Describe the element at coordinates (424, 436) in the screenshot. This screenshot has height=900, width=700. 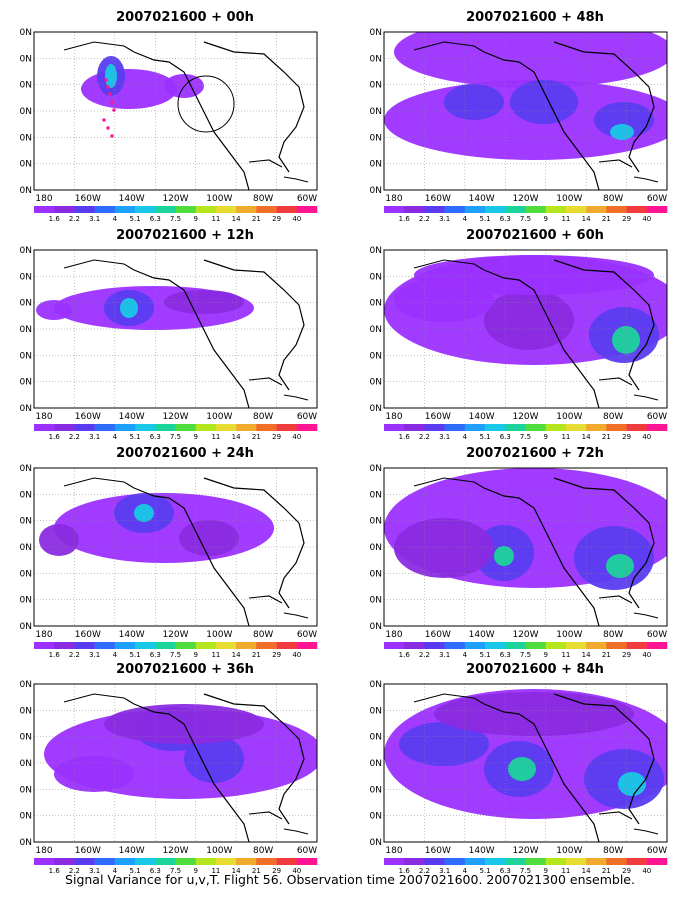
I see `colorbar-label: 2.2` at that location.